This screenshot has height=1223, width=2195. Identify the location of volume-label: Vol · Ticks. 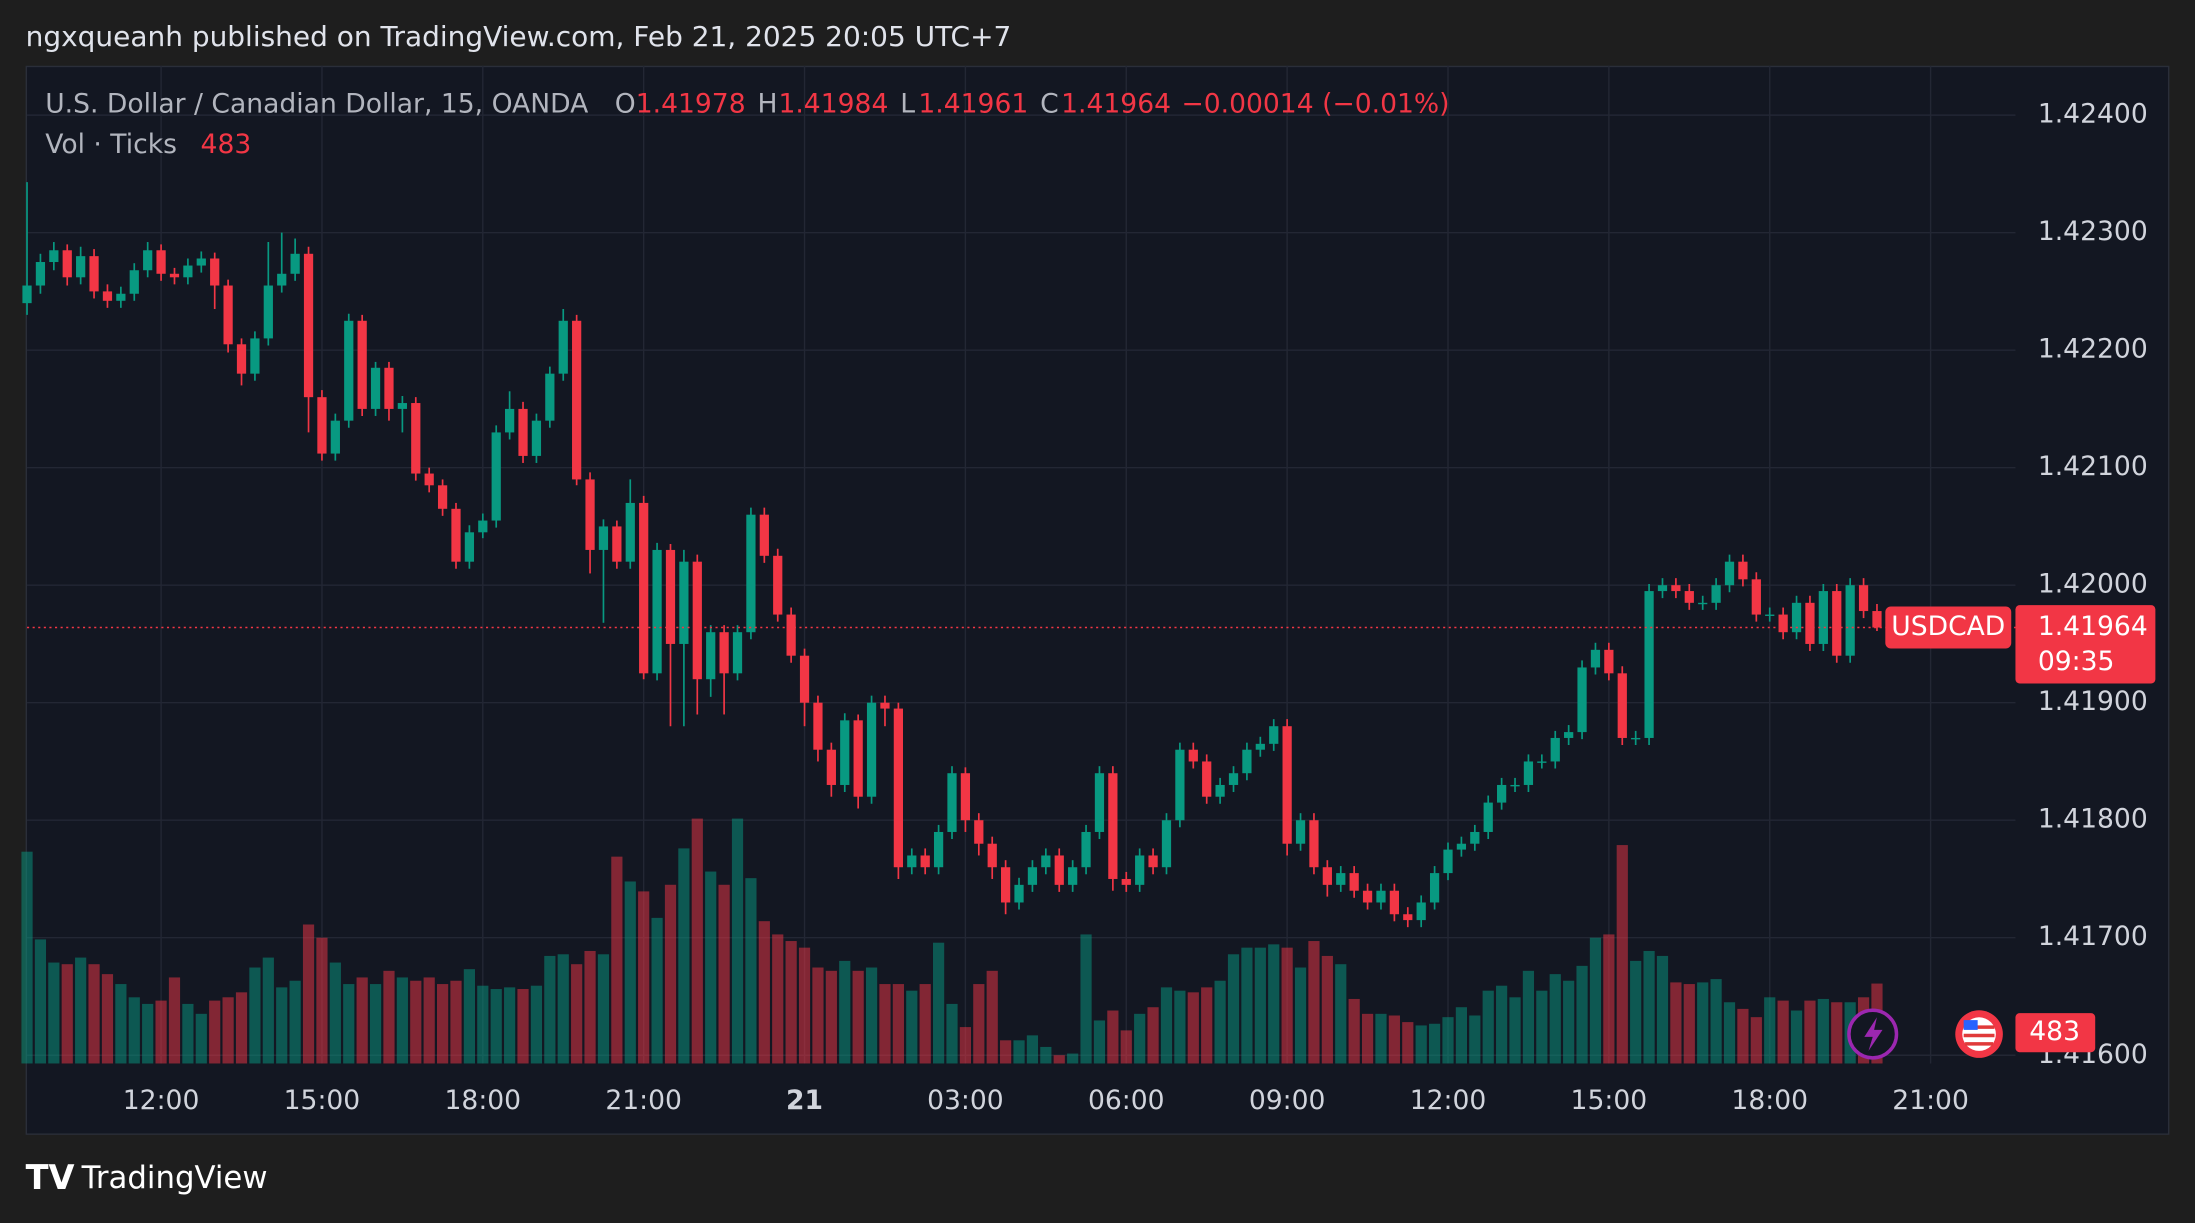
(111, 144).